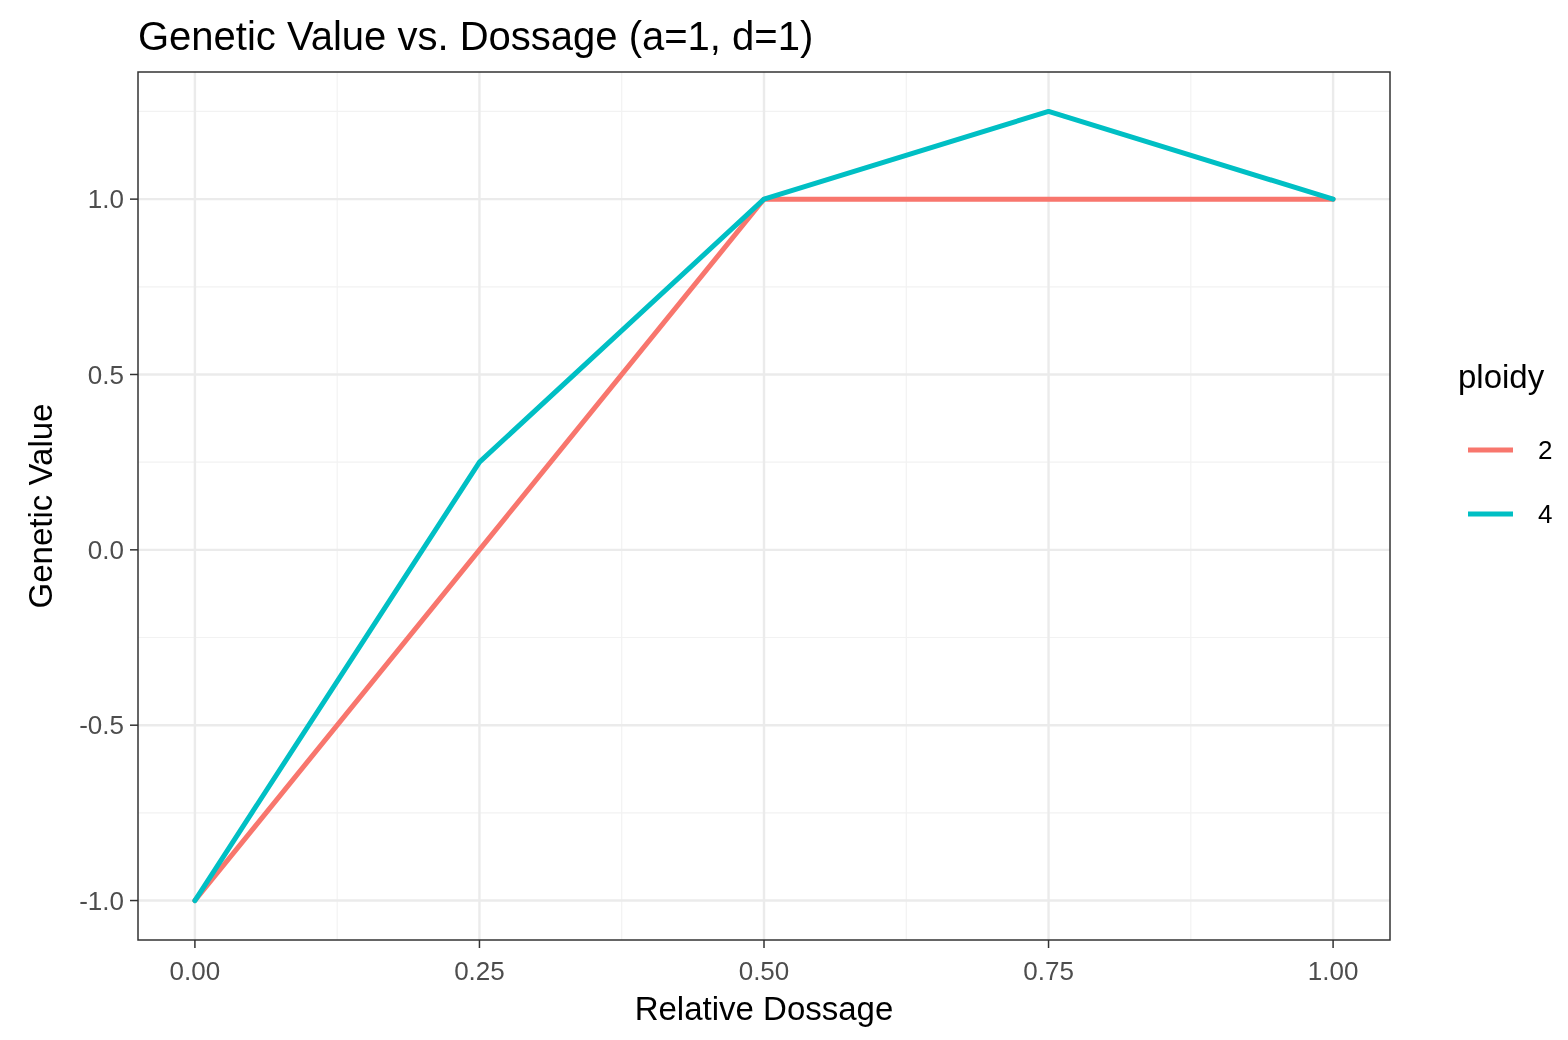  I want to click on legend-title: ploidy, so click(1501, 376).